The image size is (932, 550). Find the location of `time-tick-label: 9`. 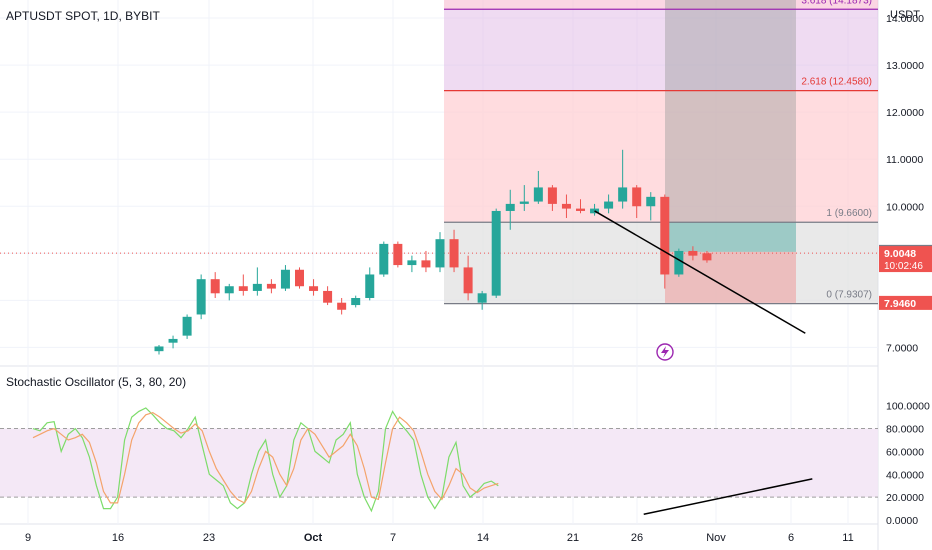

time-tick-label: 9 is located at coordinates (28, 538).